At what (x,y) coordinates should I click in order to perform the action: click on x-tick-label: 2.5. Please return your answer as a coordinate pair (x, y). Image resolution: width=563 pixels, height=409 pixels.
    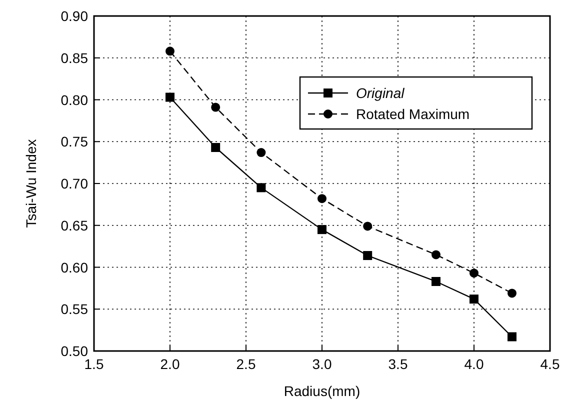
    Looking at the image, I should click on (246, 364).